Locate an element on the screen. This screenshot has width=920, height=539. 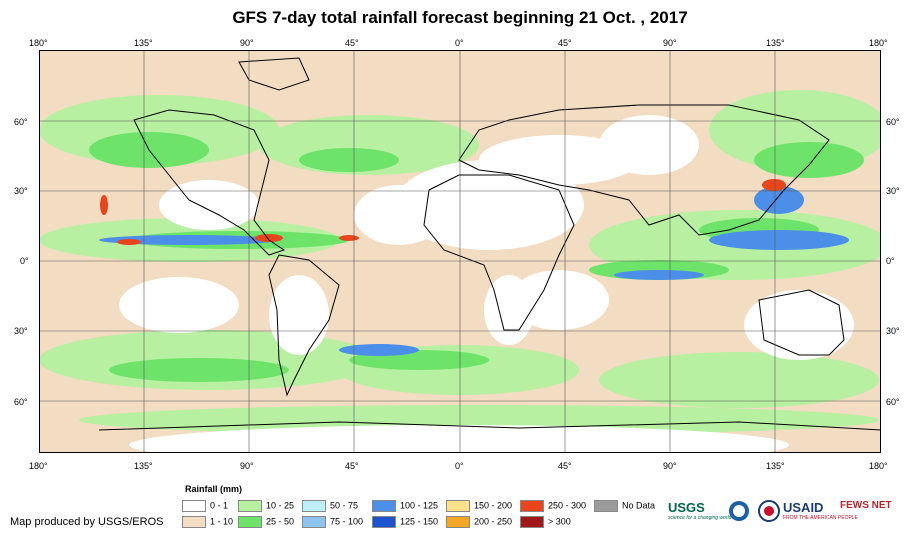
legend-item: 100 - 125 is located at coordinates (405, 506).